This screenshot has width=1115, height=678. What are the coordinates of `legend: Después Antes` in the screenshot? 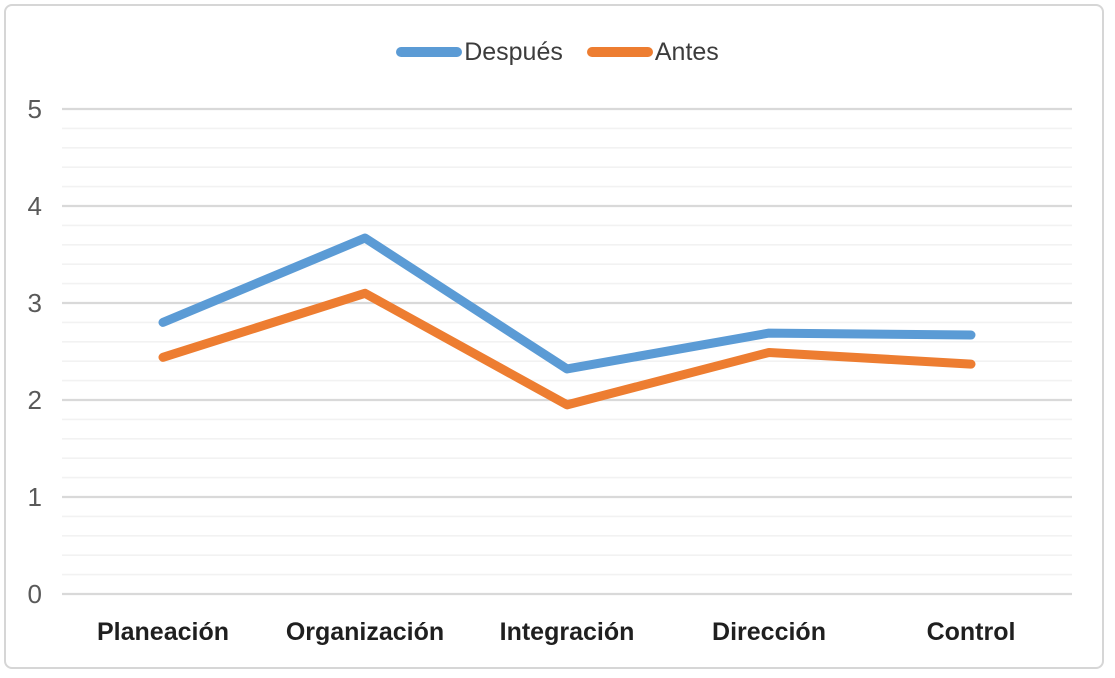 It's located at (557, 52).